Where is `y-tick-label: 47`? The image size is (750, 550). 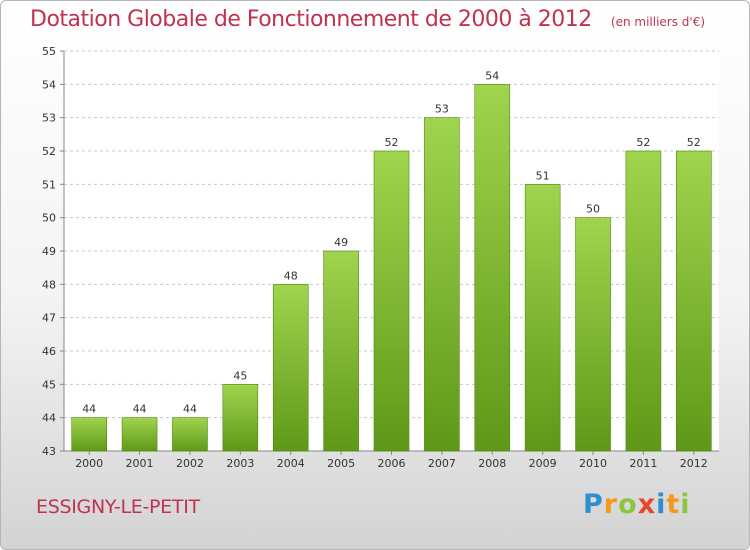 y-tick-label: 47 is located at coordinates (49, 318).